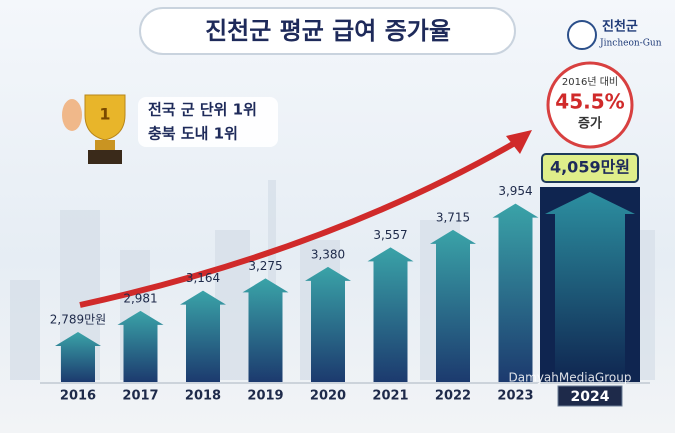 The height and width of the screenshot is (433, 675). What do you see at coordinates (78, 320) in the screenshot?
I see `value-label: 2,789만원` at bounding box center [78, 320].